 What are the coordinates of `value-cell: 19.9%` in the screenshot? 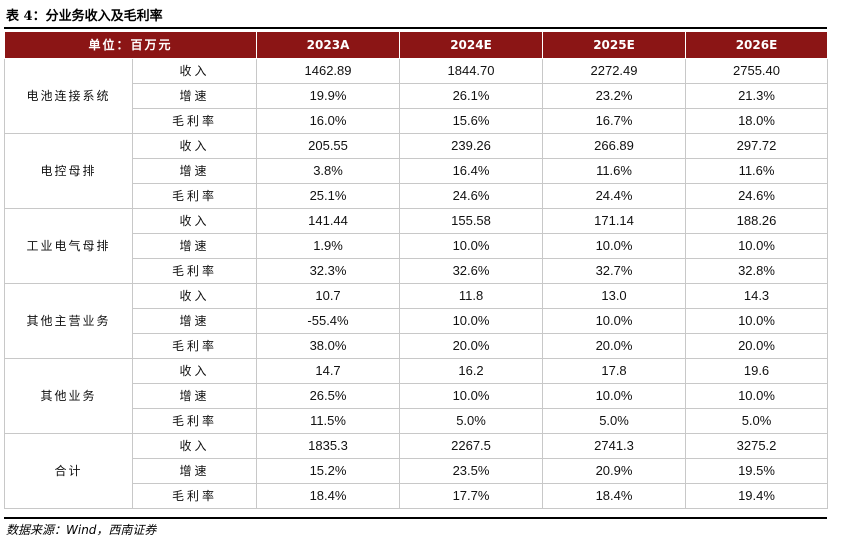 It's located at (328, 96).